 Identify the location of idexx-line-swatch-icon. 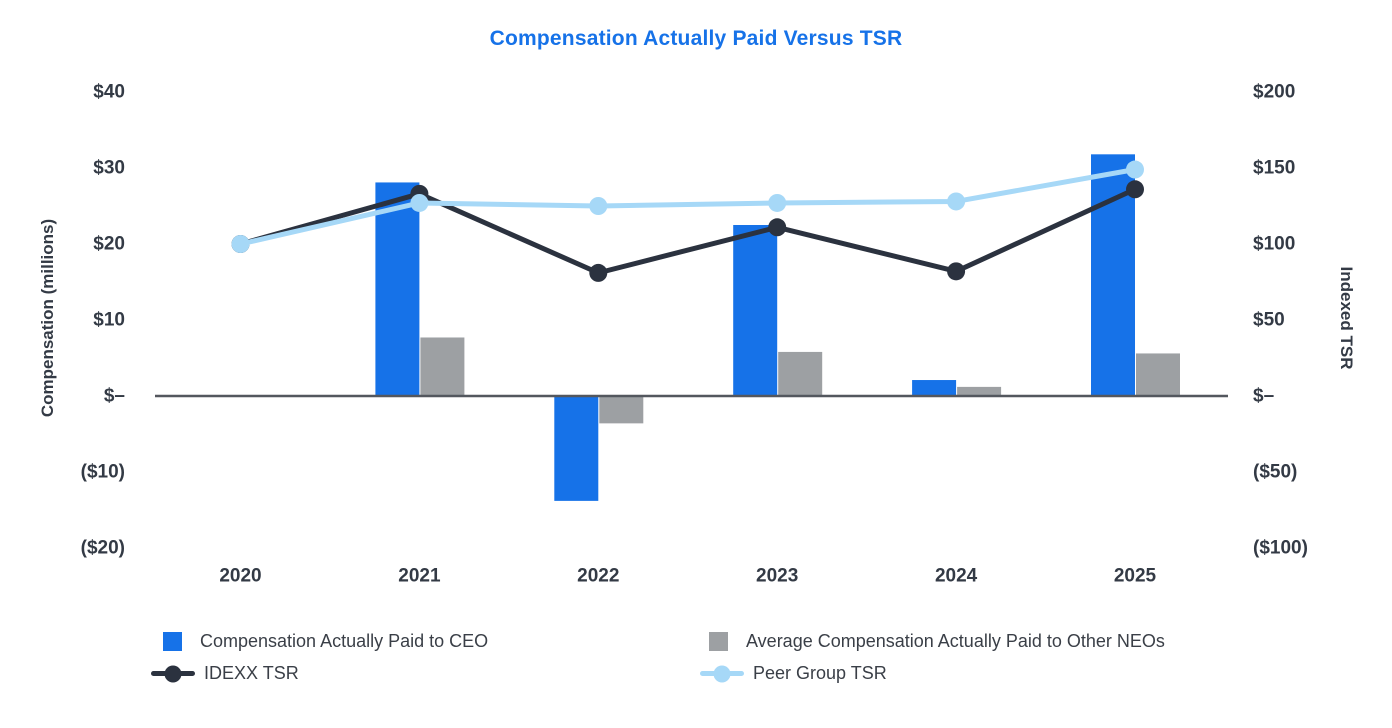
(173, 673).